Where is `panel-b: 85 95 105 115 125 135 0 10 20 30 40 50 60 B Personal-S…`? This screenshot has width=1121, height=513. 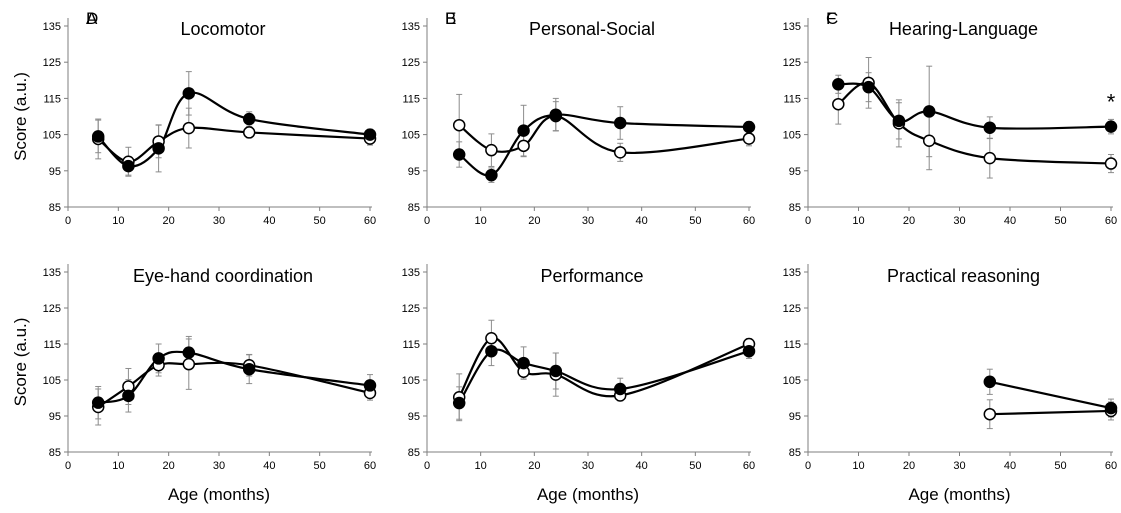
panel-b: 85 95 105 115 125 135 0 10 20 30 40 50 60 B Personal-S… is located at coordinates (579, 118).